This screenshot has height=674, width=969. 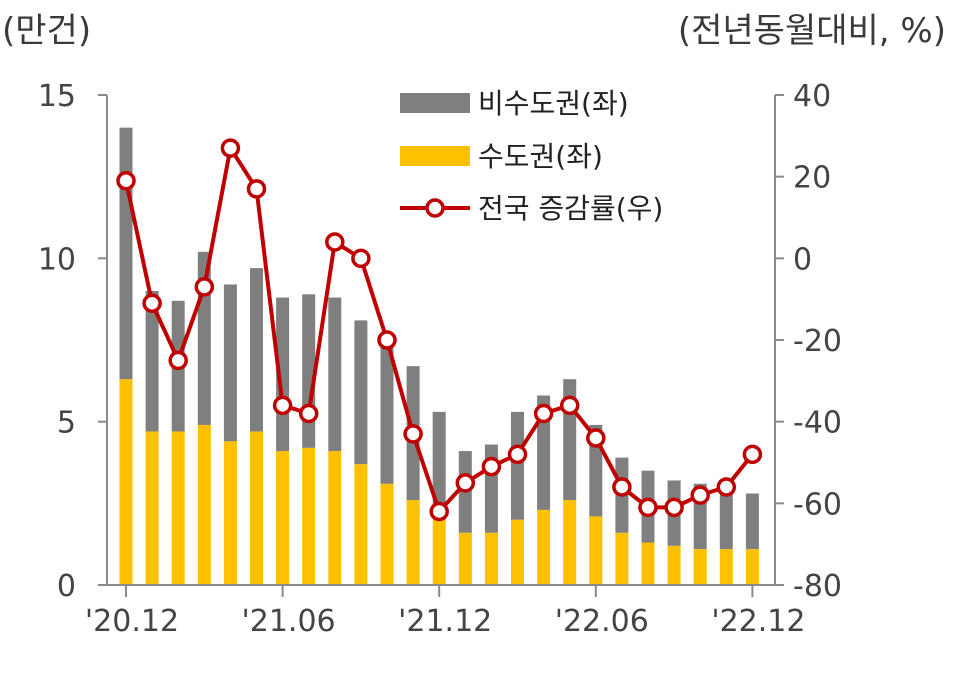 What do you see at coordinates (152, 361) in the screenshot?
I see `bar-non-capital-21.01` at bounding box center [152, 361].